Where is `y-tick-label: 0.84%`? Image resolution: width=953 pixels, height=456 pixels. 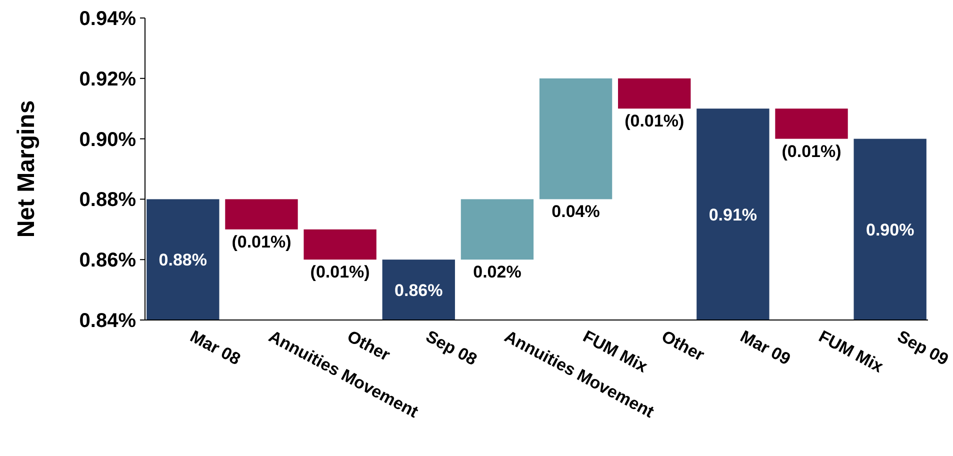
y-tick-label: 0.84% is located at coordinates (107, 321).